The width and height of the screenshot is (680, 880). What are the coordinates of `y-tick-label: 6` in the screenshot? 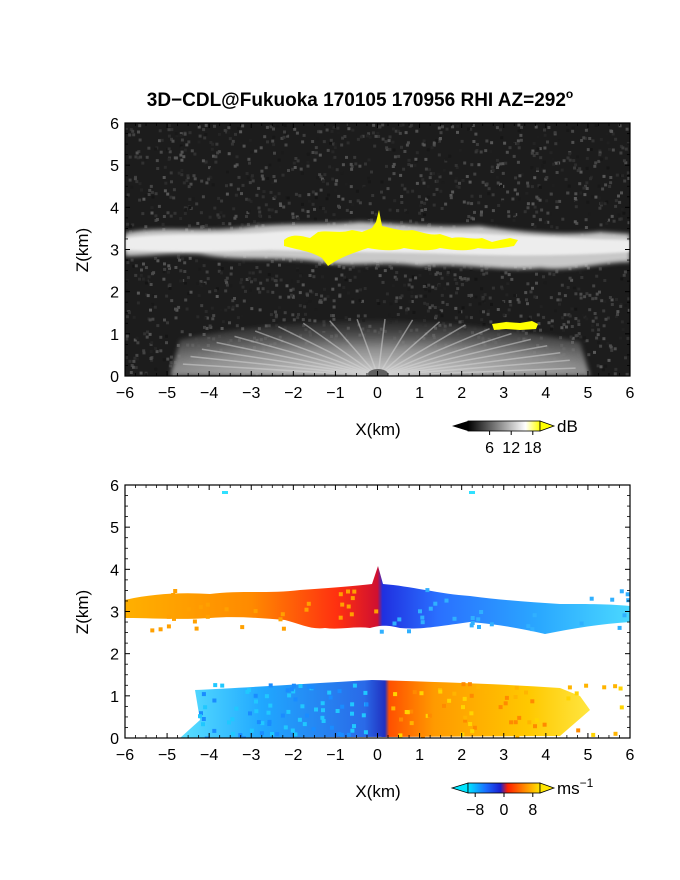 It's located at (114, 124).